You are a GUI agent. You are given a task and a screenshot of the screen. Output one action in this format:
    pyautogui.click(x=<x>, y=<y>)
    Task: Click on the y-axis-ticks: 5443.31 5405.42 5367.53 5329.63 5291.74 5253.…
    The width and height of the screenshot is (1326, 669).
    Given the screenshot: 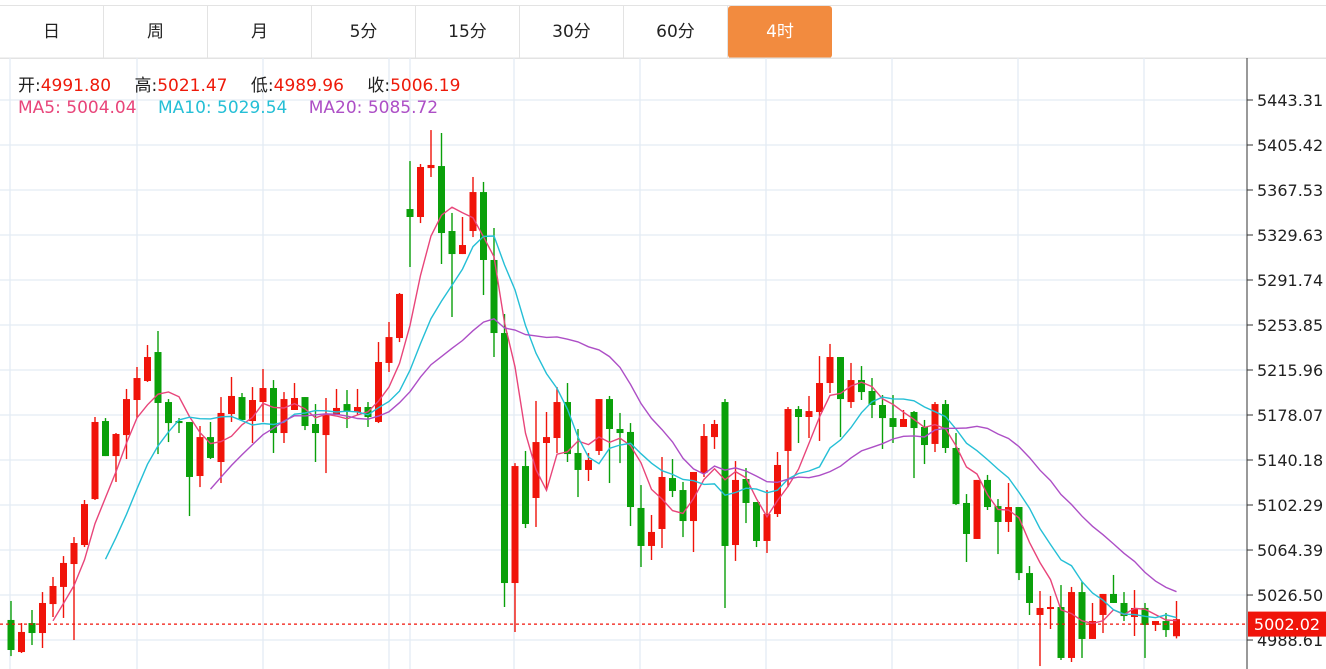 What is the action you would take?
    pyautogui.click(x=1285, y=370)
    